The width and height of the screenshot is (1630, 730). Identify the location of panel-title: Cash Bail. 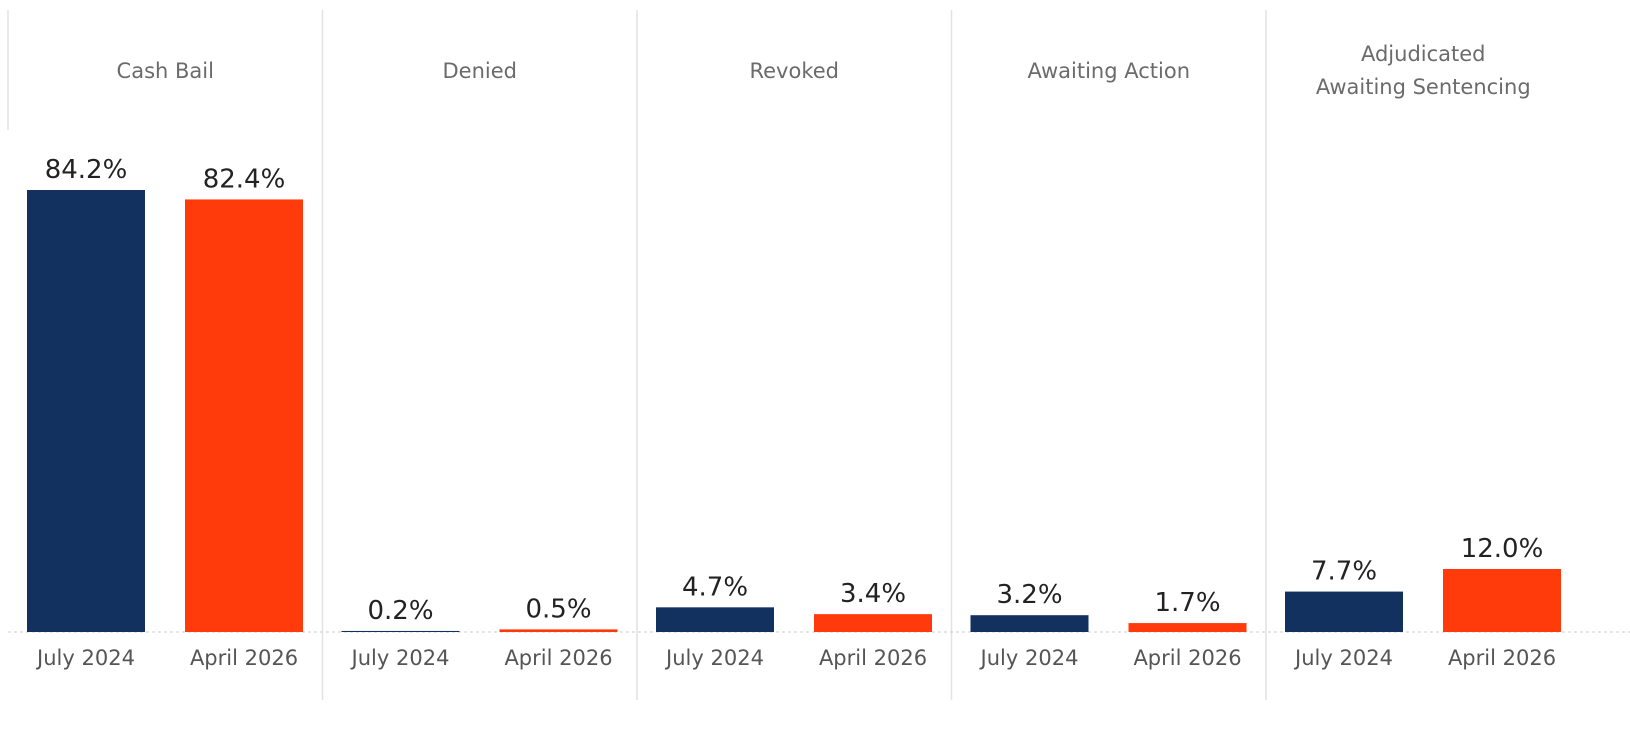
(165, 70).